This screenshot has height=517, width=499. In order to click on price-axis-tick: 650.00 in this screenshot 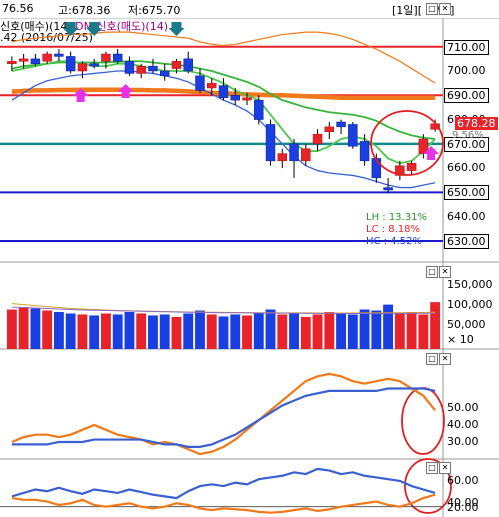, I will do `click(466, 193)`.